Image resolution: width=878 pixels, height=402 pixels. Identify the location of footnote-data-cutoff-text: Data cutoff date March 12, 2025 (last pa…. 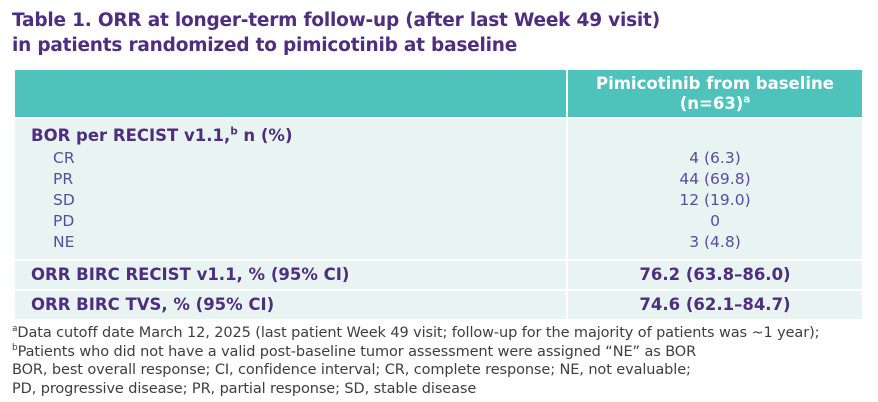
(418, 333).